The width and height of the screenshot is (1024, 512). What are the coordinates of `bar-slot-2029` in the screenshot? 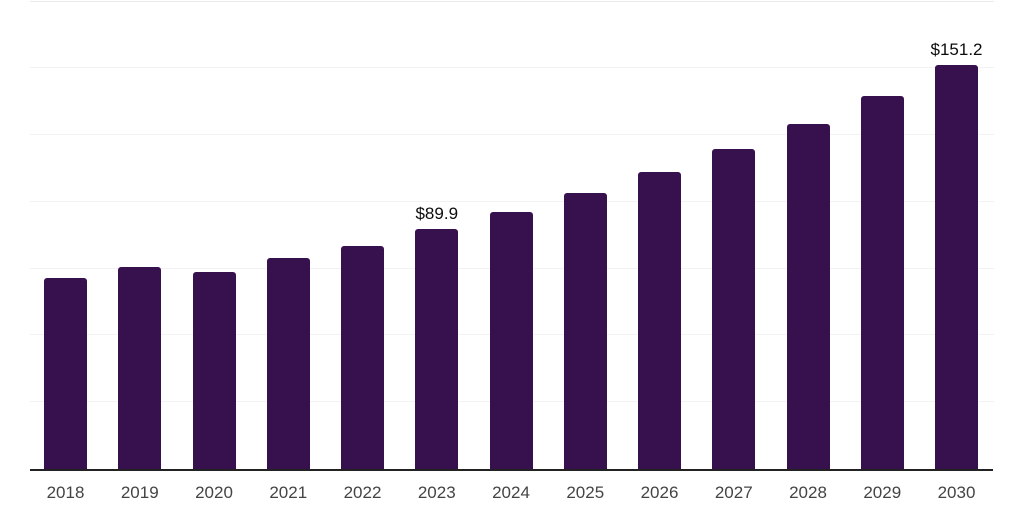 It's located at (882, 234).